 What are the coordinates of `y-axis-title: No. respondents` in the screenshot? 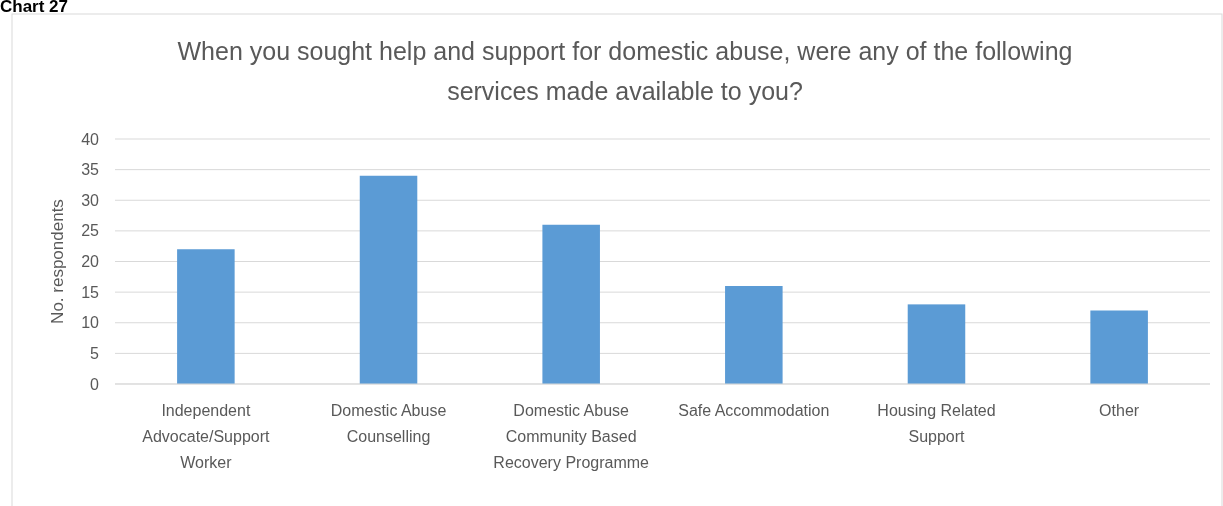 It's located at (57, 261).